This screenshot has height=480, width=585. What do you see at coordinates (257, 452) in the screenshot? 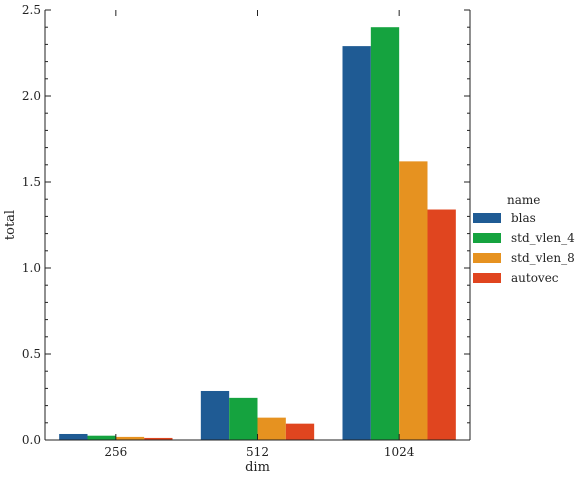
I see `x-tick-label: 512` at bounding box center [257, 452].